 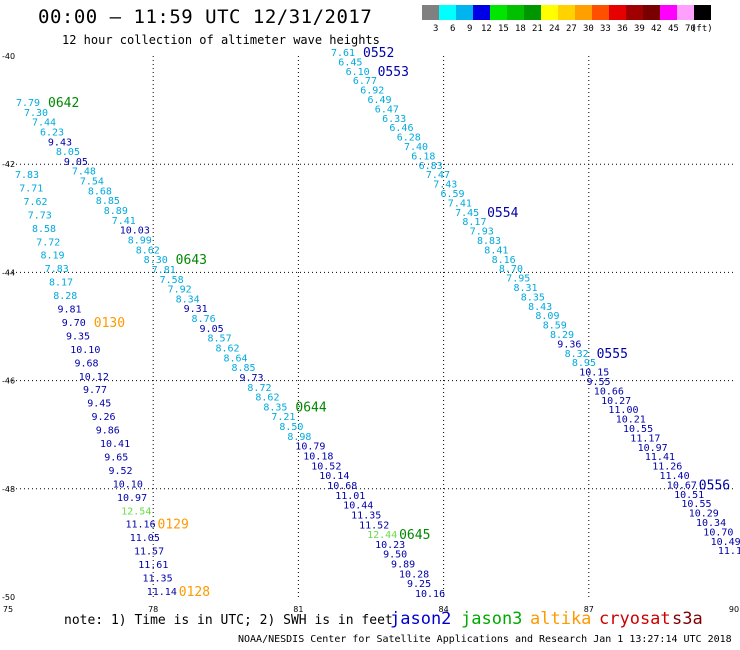 I want to click on wave-height-value: 9.05, so click(x=212, y=329).